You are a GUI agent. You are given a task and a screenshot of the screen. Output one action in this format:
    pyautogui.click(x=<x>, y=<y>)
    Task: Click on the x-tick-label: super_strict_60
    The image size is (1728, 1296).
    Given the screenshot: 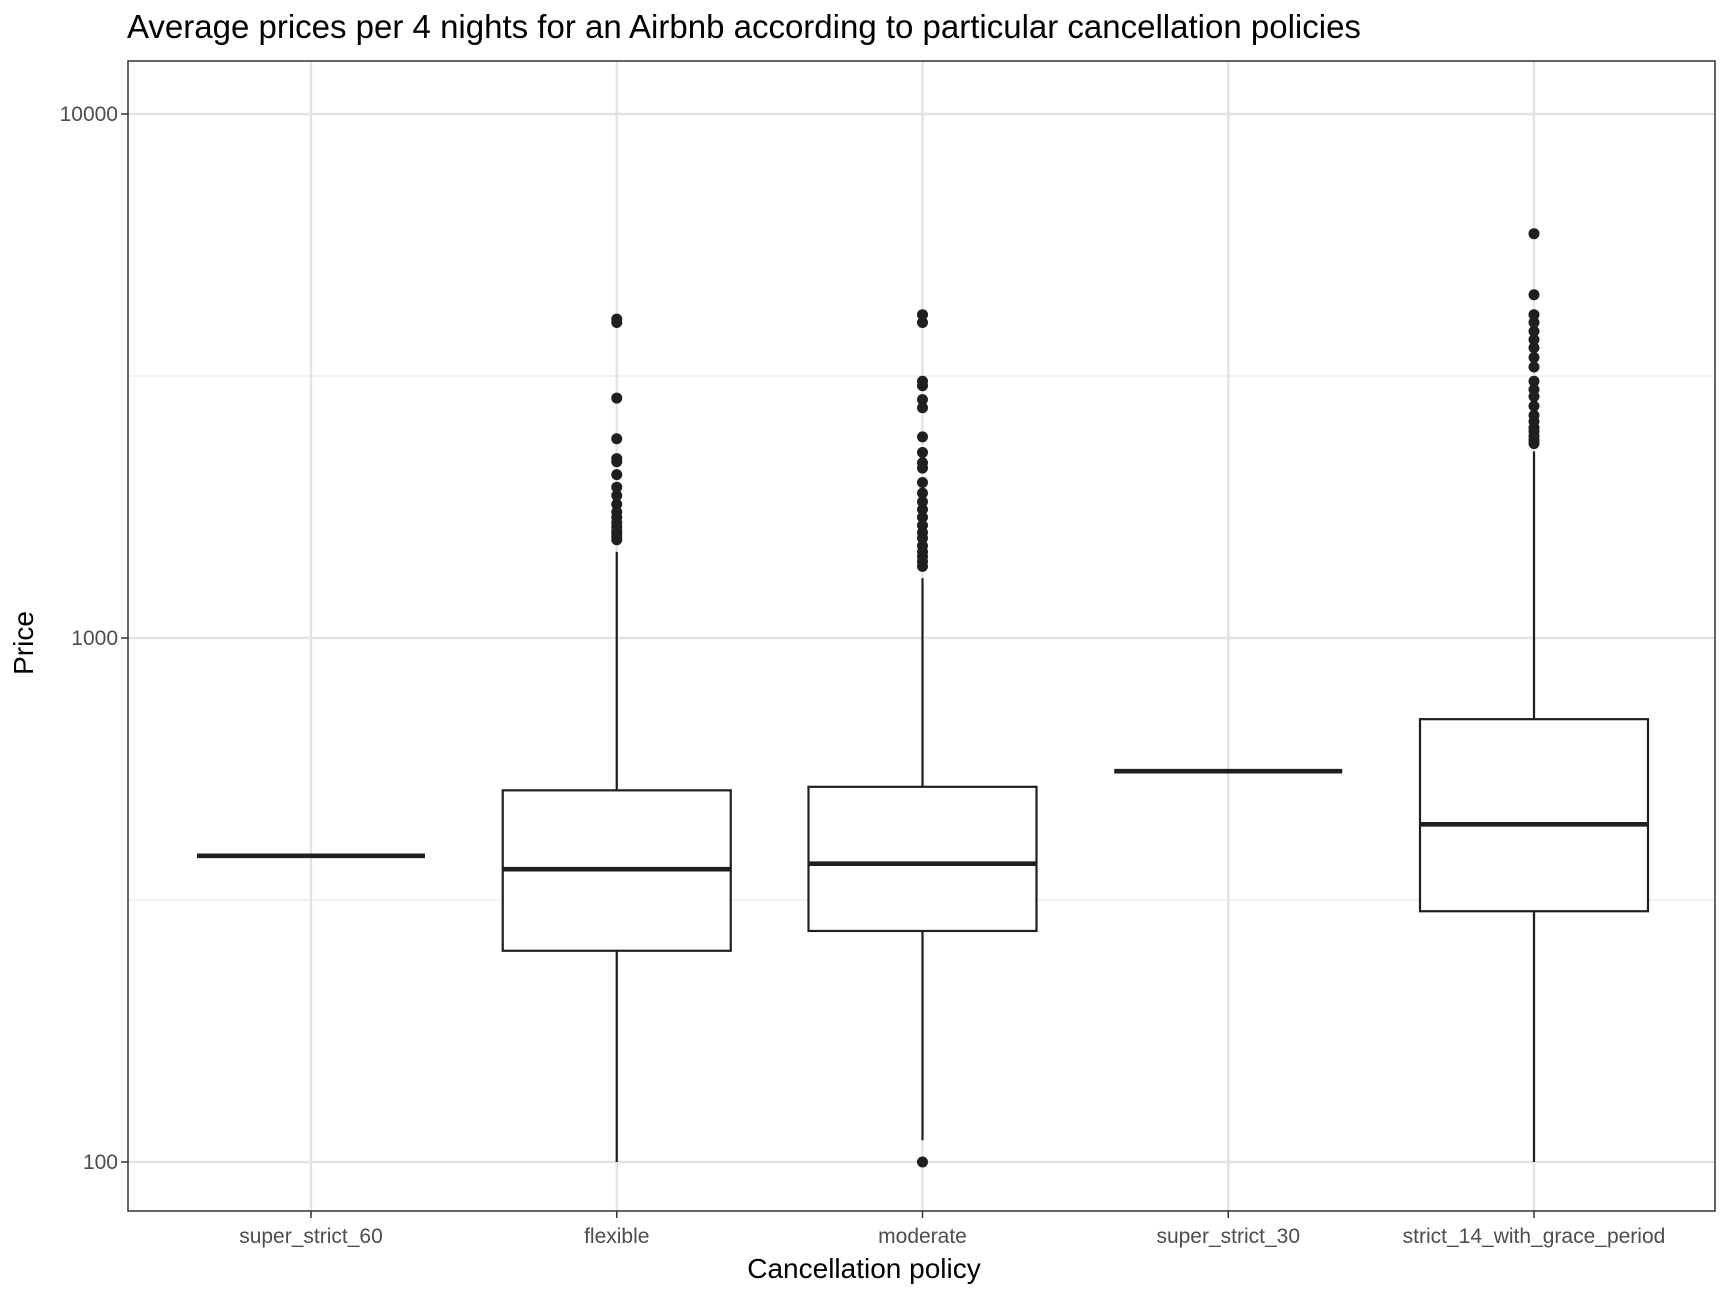 What is the action you would take?
    pyautogui.click(x=311, y=1236)
    